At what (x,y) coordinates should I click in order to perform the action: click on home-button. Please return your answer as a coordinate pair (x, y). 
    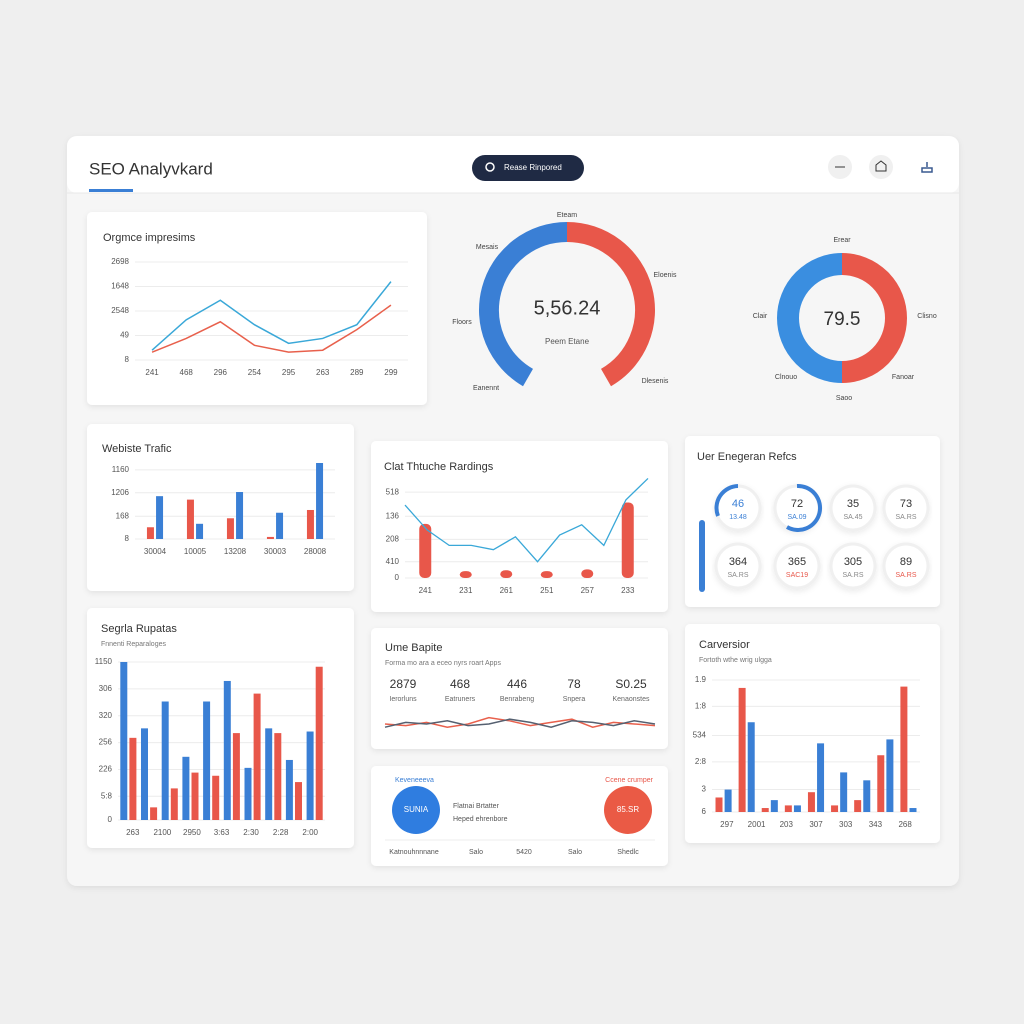
    Looking at the image, I should click on (881, 167).